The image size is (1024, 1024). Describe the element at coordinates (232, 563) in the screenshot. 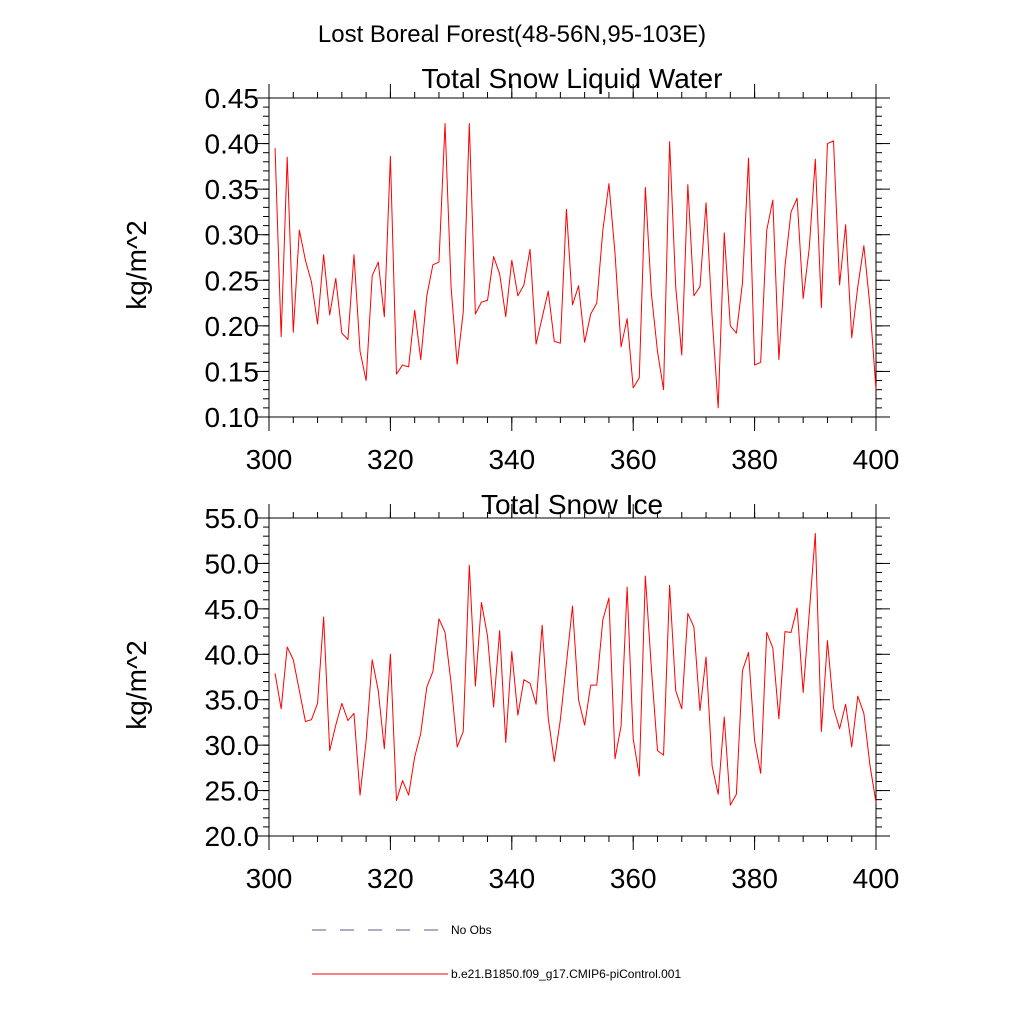

I see `y-tick-label: 50.0` at that location.